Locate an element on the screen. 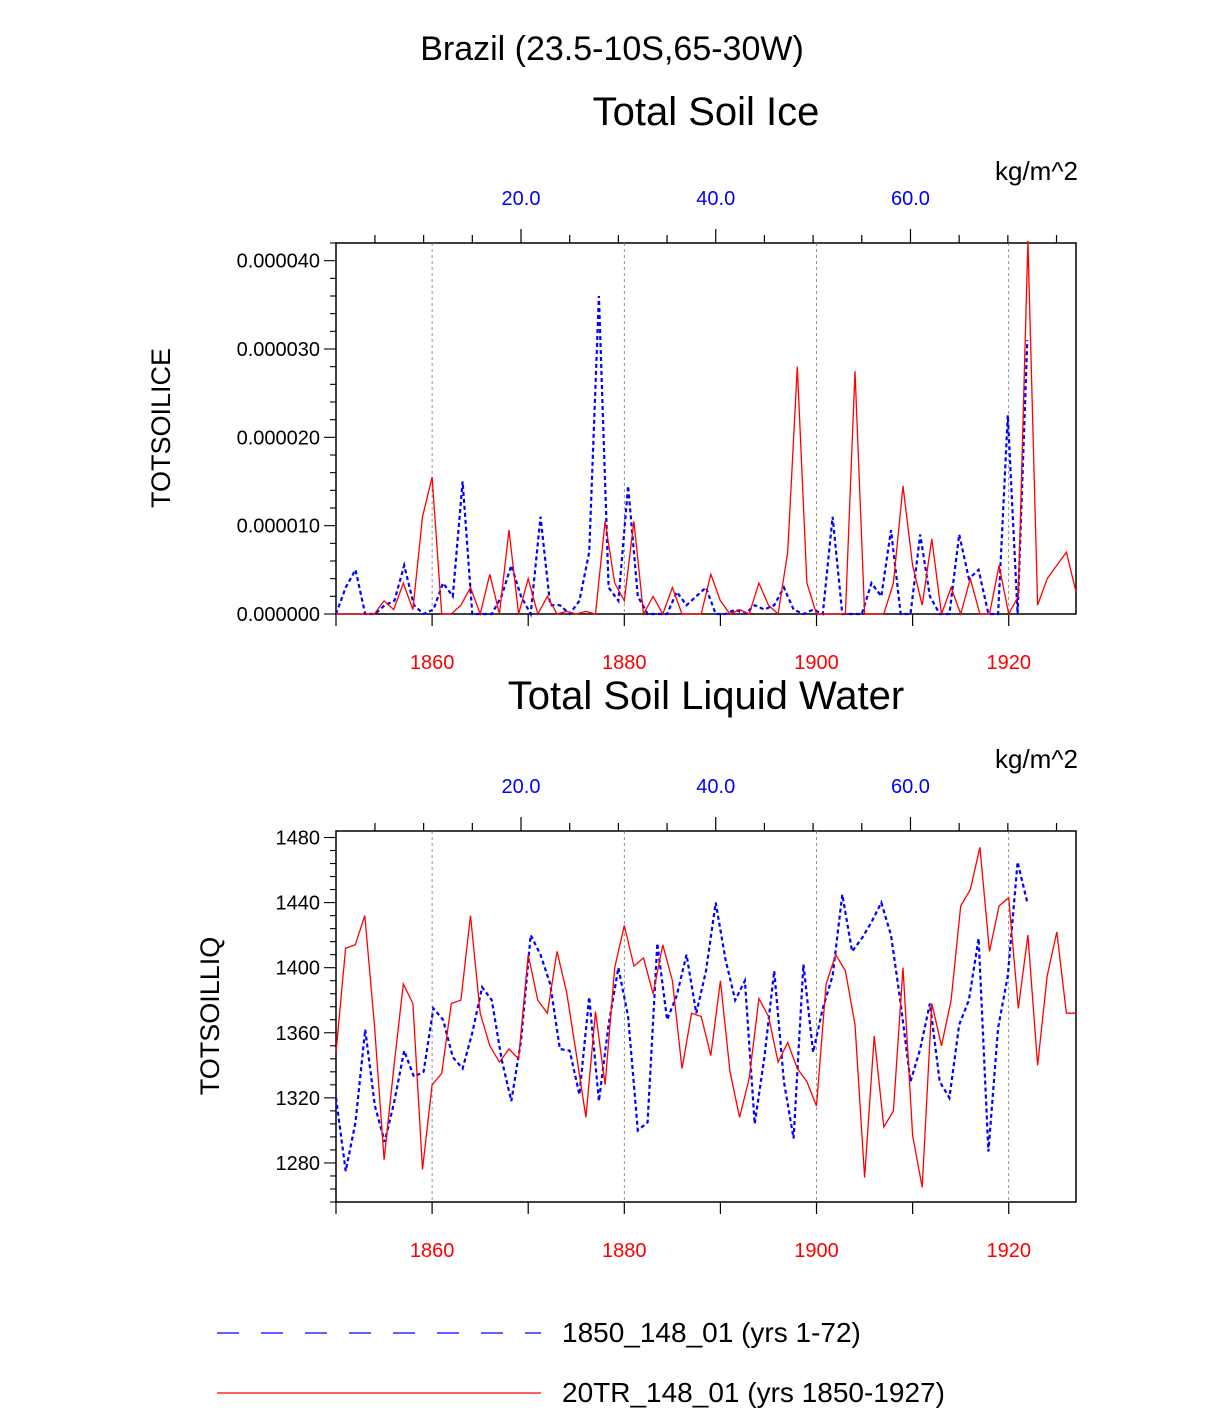  legend-label-1850-148-01: 1850_148_01 (yrs 1-72) is located at coordinates (711, 1332).